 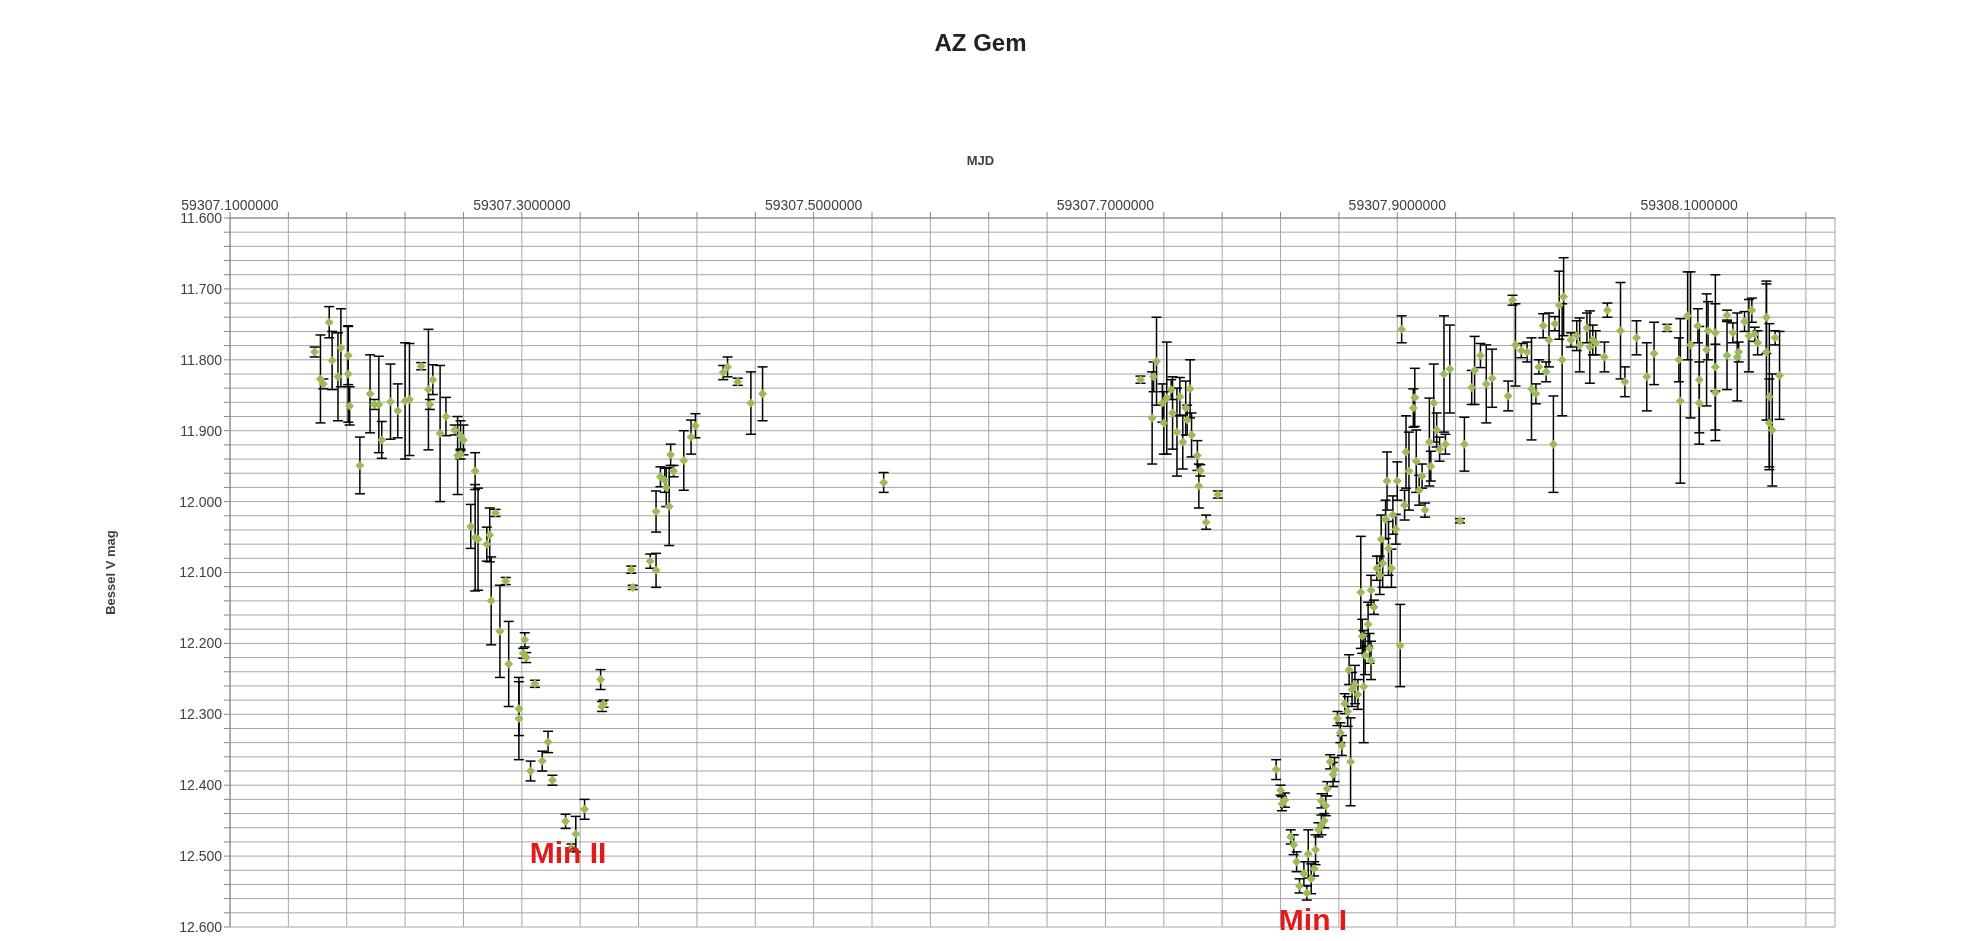 What do you see at coordinates (110, 572) in the screenshot?
I see `y-axis-title: Bessel V mag` at bounding box center [110, 572].